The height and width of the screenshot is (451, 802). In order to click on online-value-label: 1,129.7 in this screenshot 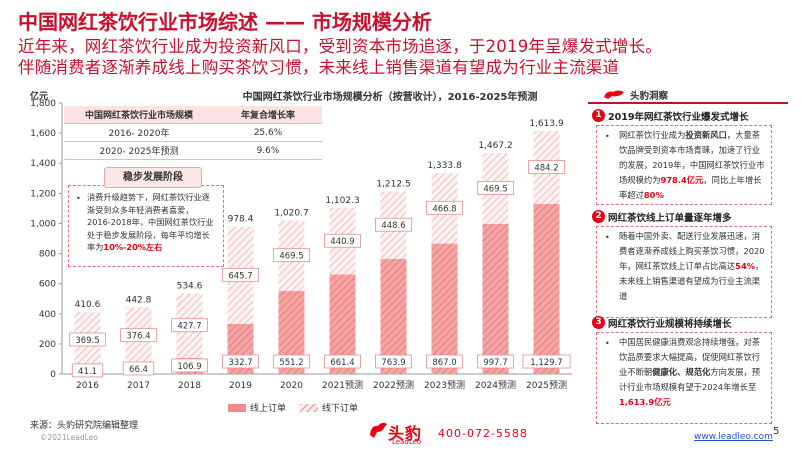, I will do `click(546, 363)`.